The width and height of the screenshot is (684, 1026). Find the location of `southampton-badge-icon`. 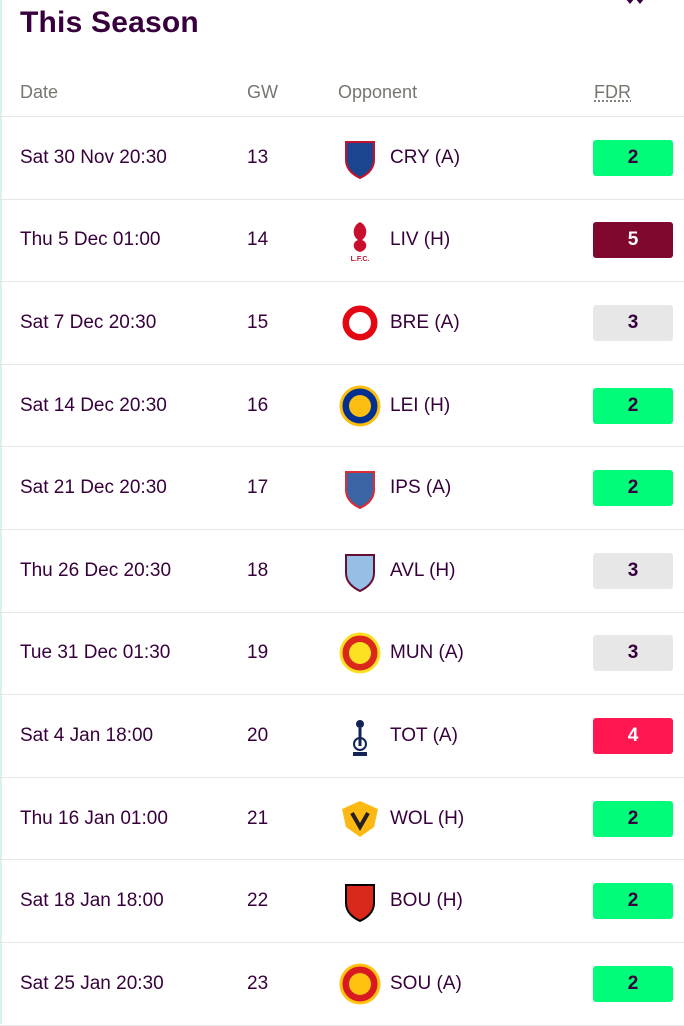

southampton-badge-icon is located at coordinates (360, 984).